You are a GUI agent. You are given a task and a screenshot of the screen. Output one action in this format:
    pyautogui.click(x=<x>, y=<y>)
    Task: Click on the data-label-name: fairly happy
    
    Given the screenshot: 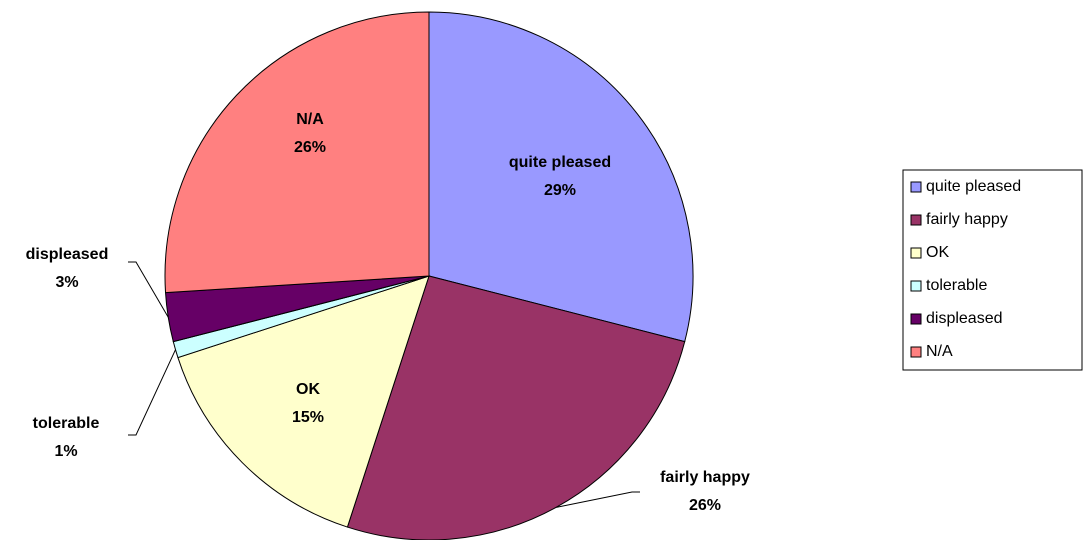 What is the action you would take?
    pyautogui.click(x=705, y=477)
    